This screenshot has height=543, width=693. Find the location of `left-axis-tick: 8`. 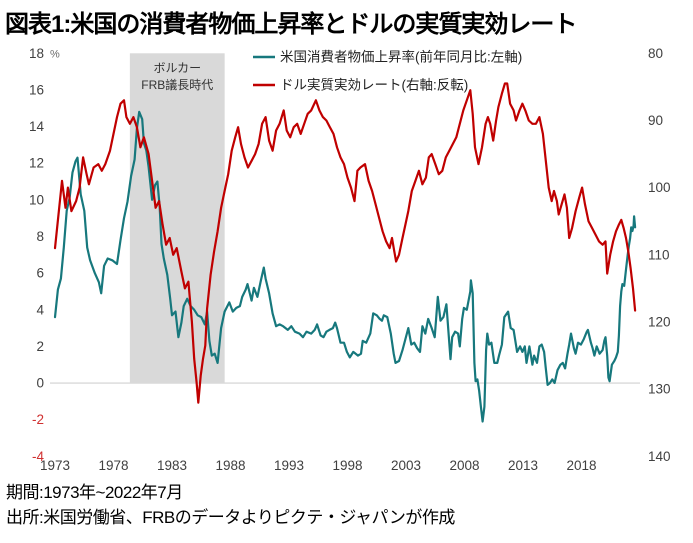

left-axis-tick: 8 is located at coordinates (40, 236).